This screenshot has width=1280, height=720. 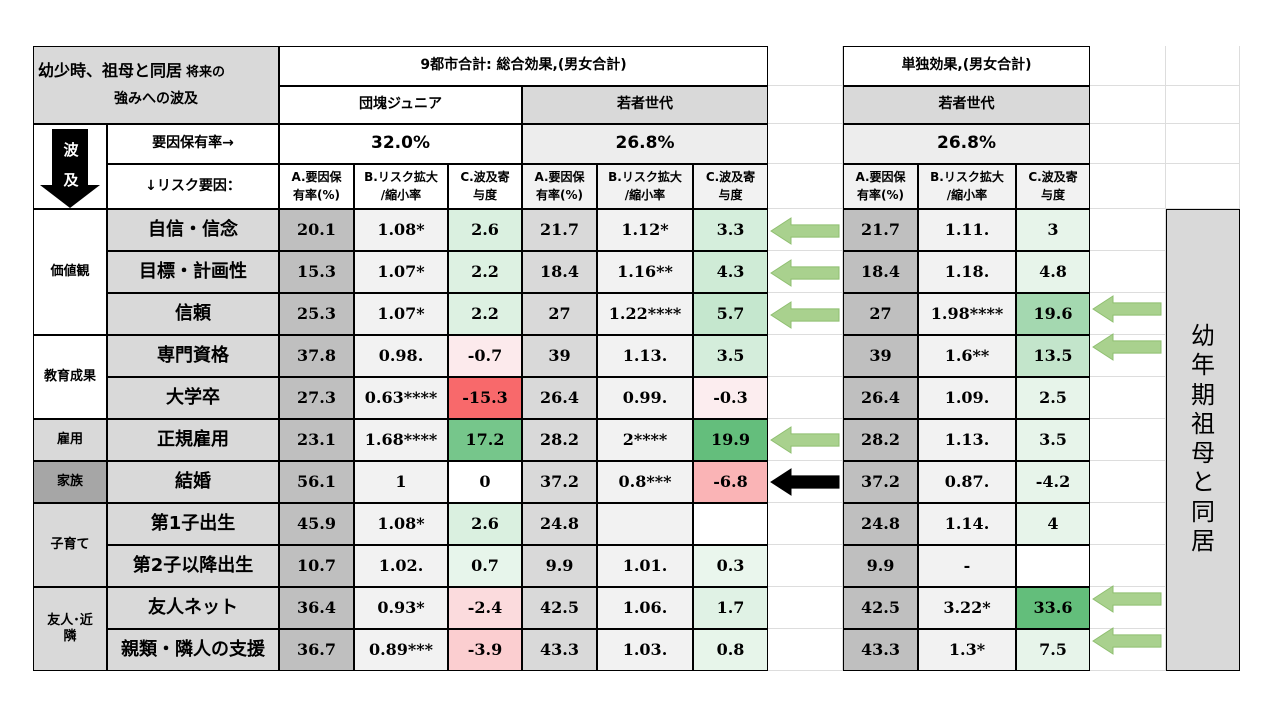 What do you see at coordinates (645, 650) in the screenshot?
I see `cell-wakamono-b: 1.03.` at bounding box center [645, 650].